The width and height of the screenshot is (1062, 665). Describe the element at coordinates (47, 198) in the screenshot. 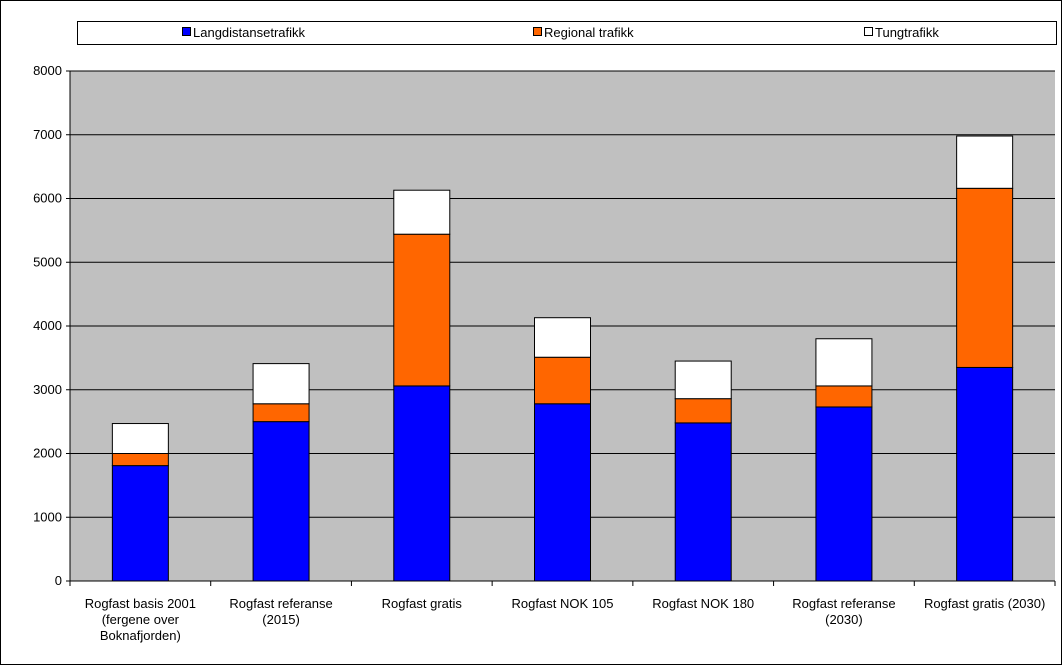

I see `y-tick-label: 6000` at that location.